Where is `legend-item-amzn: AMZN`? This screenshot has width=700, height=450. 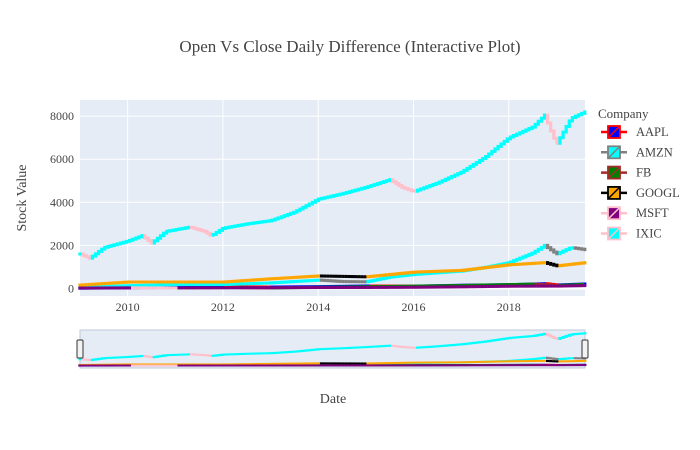
legend-item-amzn: AMZN is located at coordinates (637, 152).